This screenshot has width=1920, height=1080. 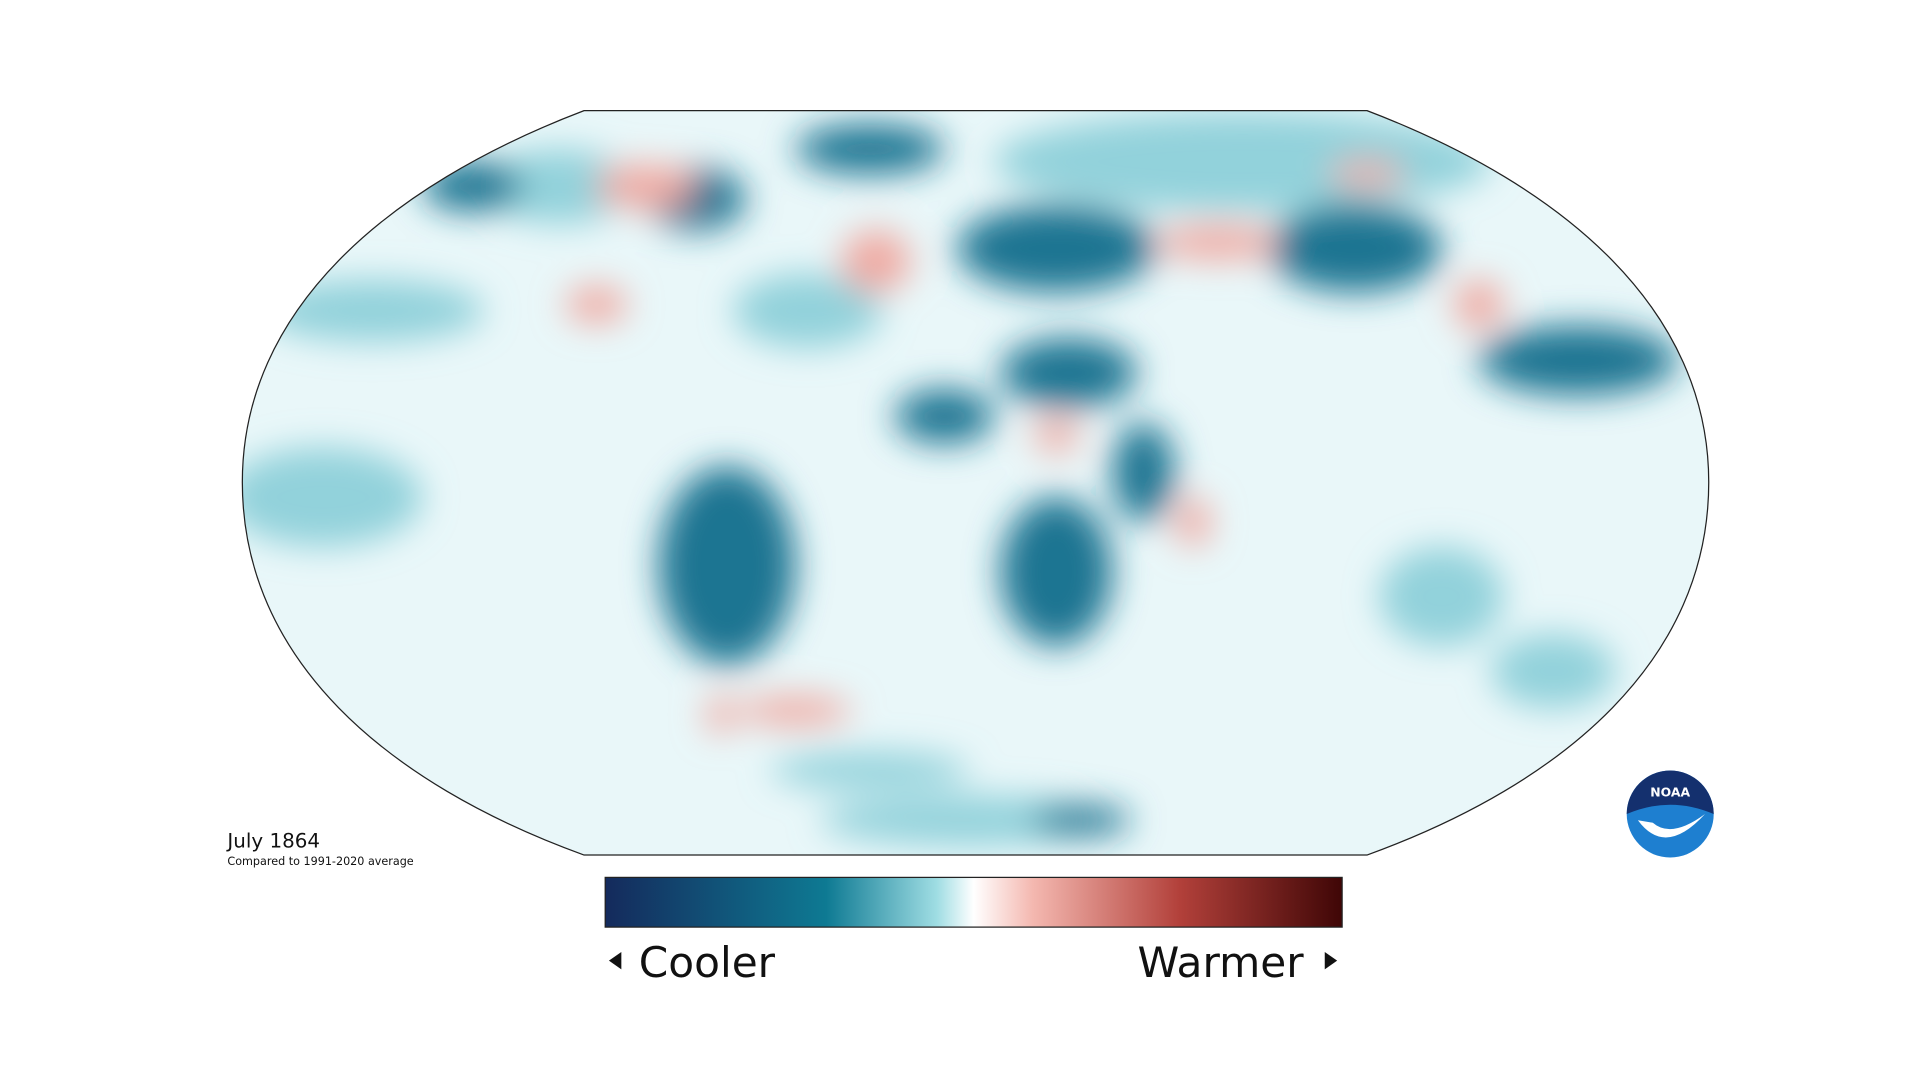 What do you see at coordinates (707, 962) in the screenshot?
I see `legend-low-label: Cooler` at bounding box center [707, 962].